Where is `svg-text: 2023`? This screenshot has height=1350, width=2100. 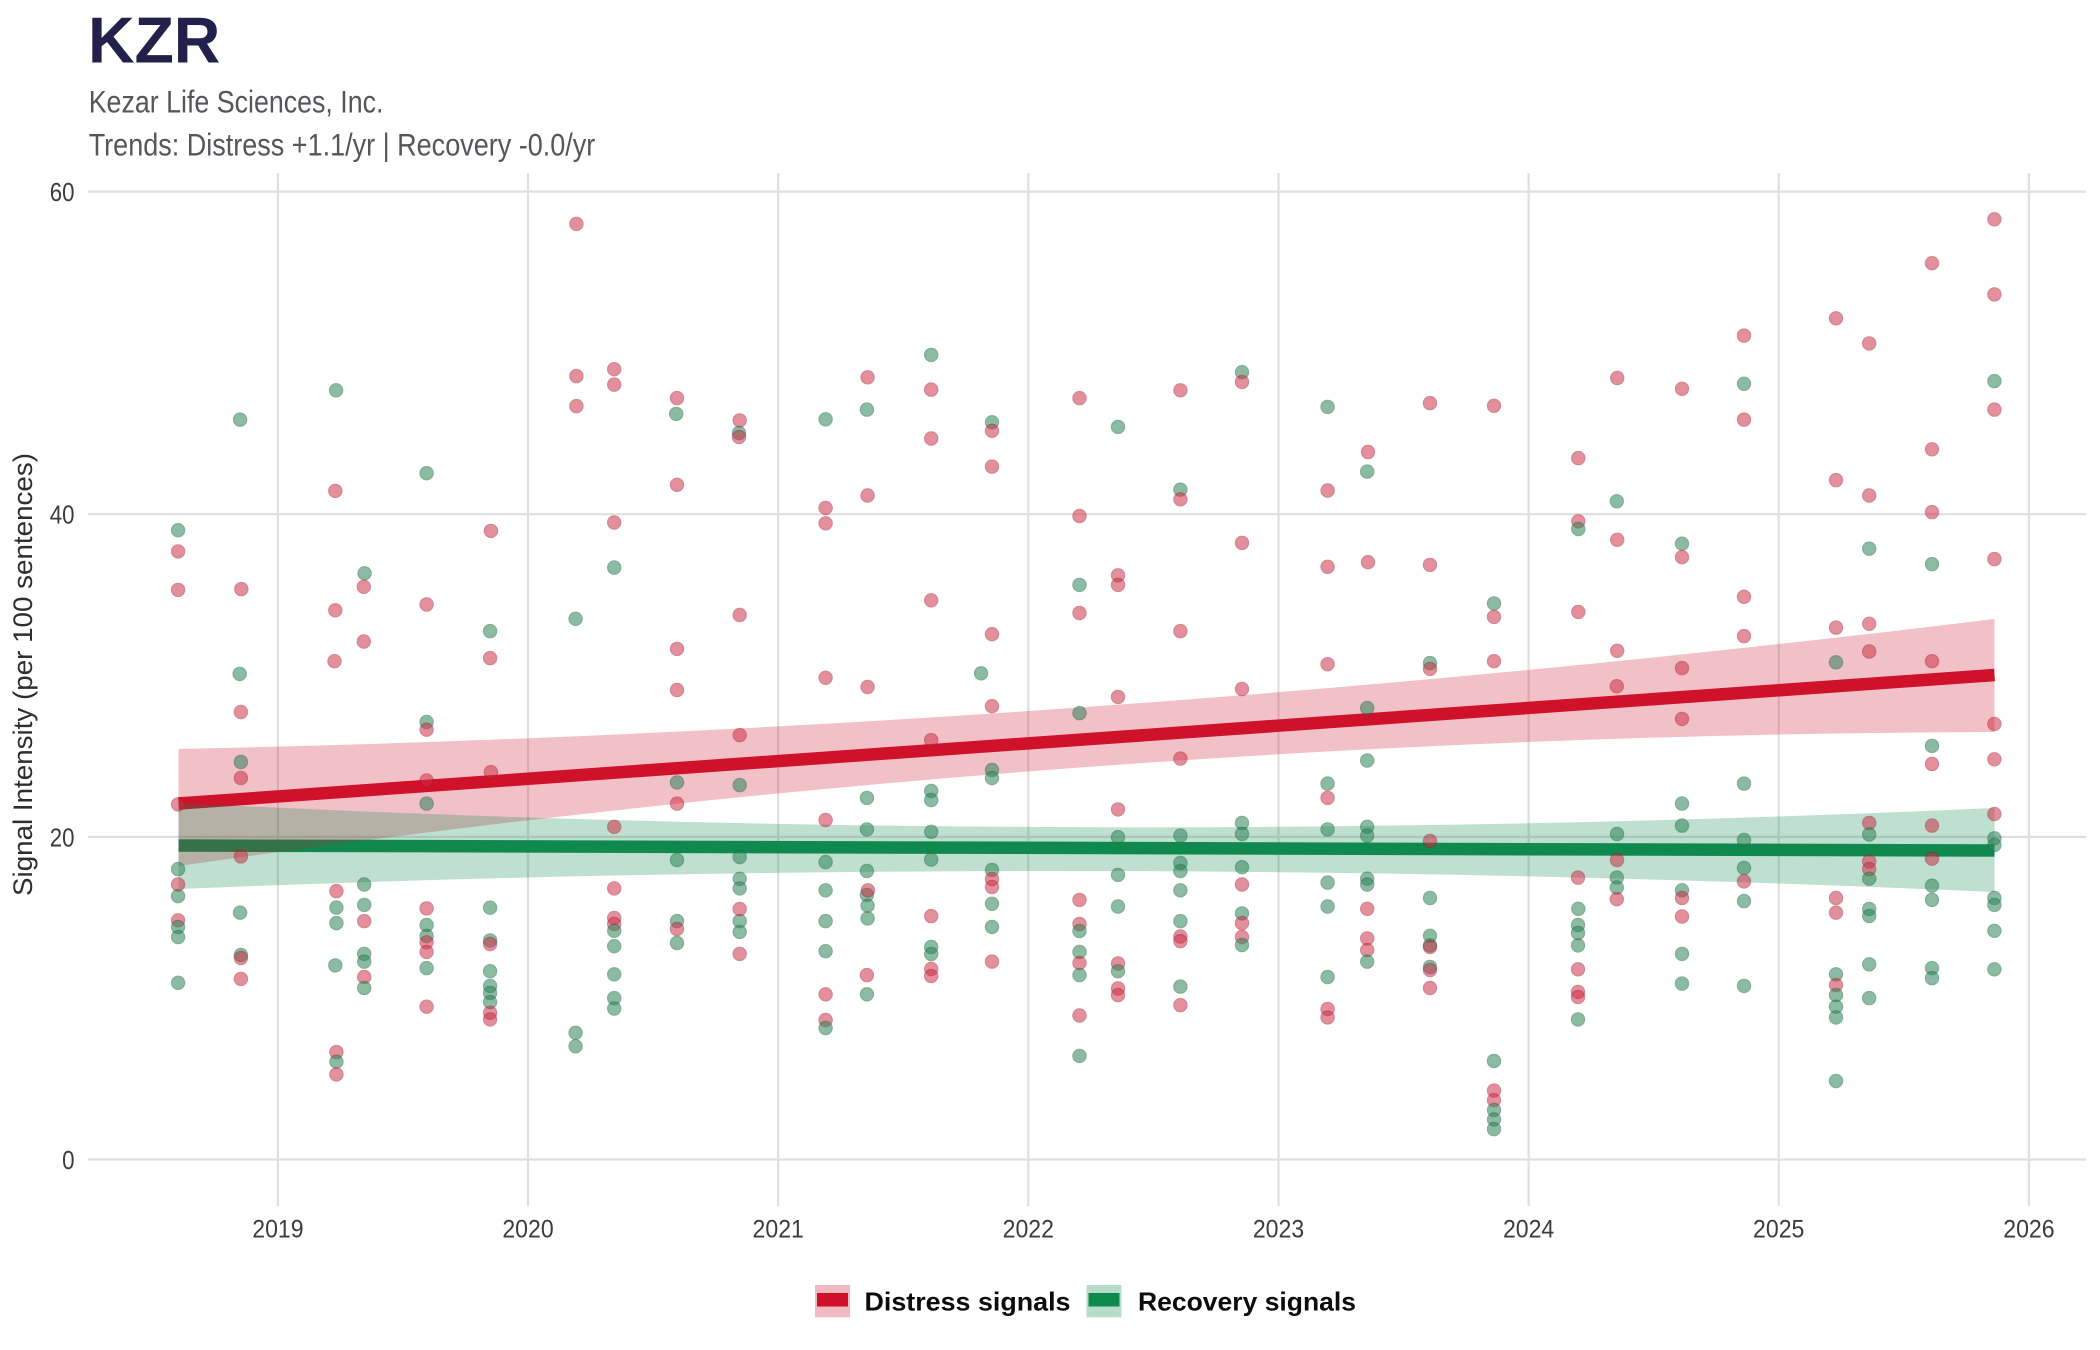
svg-text: 2023 is located at coordinates (1278, 1230).